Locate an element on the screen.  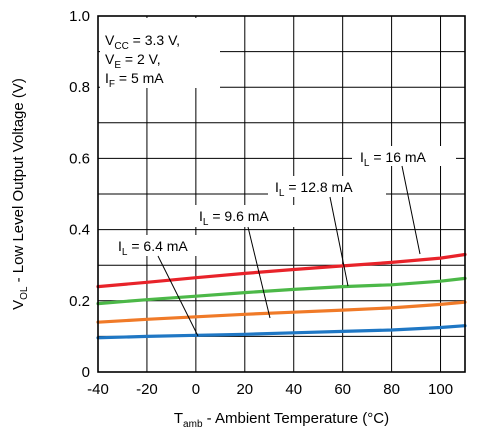
x-tick-label: -20 is located at coordinates (147, 389).